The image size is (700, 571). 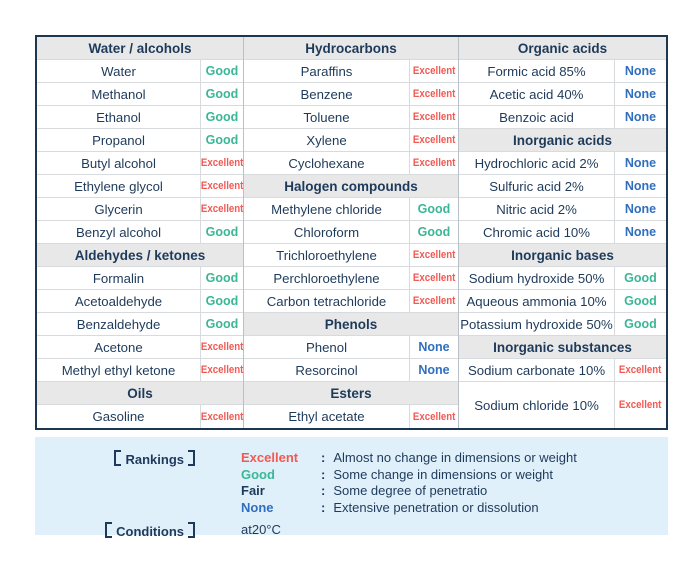 What do you see at coordinates (140, 416) in the screenshot?
I see `table-row: Gasoline Excellent` at bounding box center [140, 416].